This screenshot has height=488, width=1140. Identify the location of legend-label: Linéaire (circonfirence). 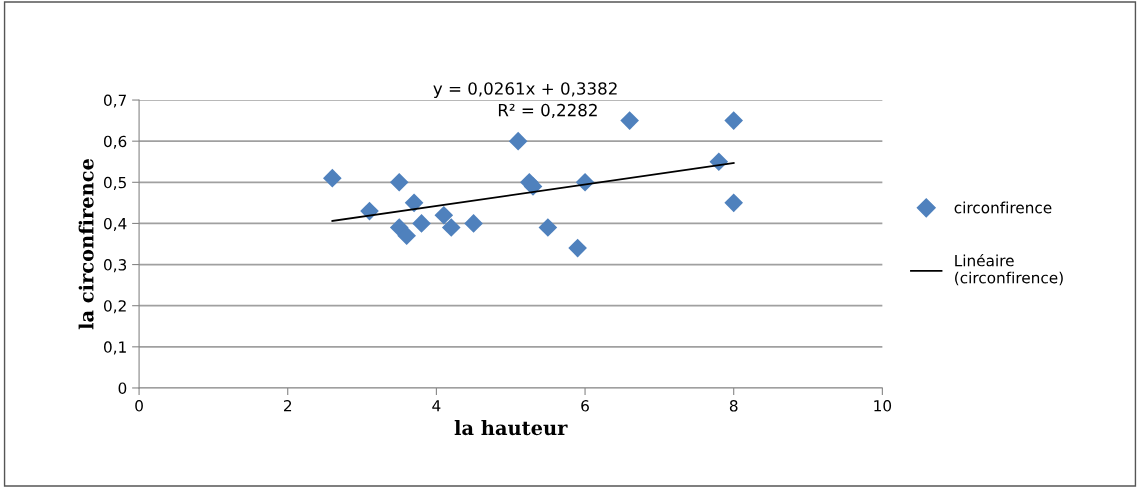
(1009, 269).